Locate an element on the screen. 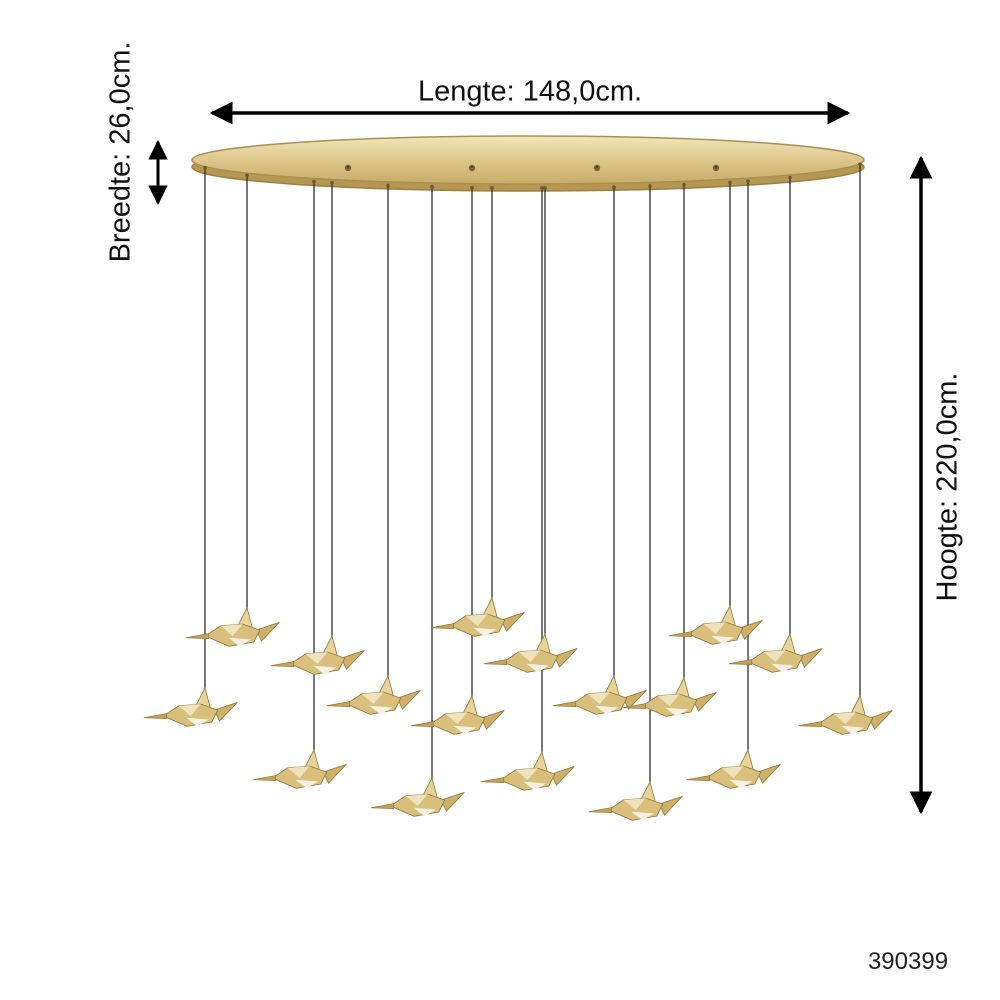  width-dimension-label: Breedte: 26,0cm. is located at coordinates (120, 152).